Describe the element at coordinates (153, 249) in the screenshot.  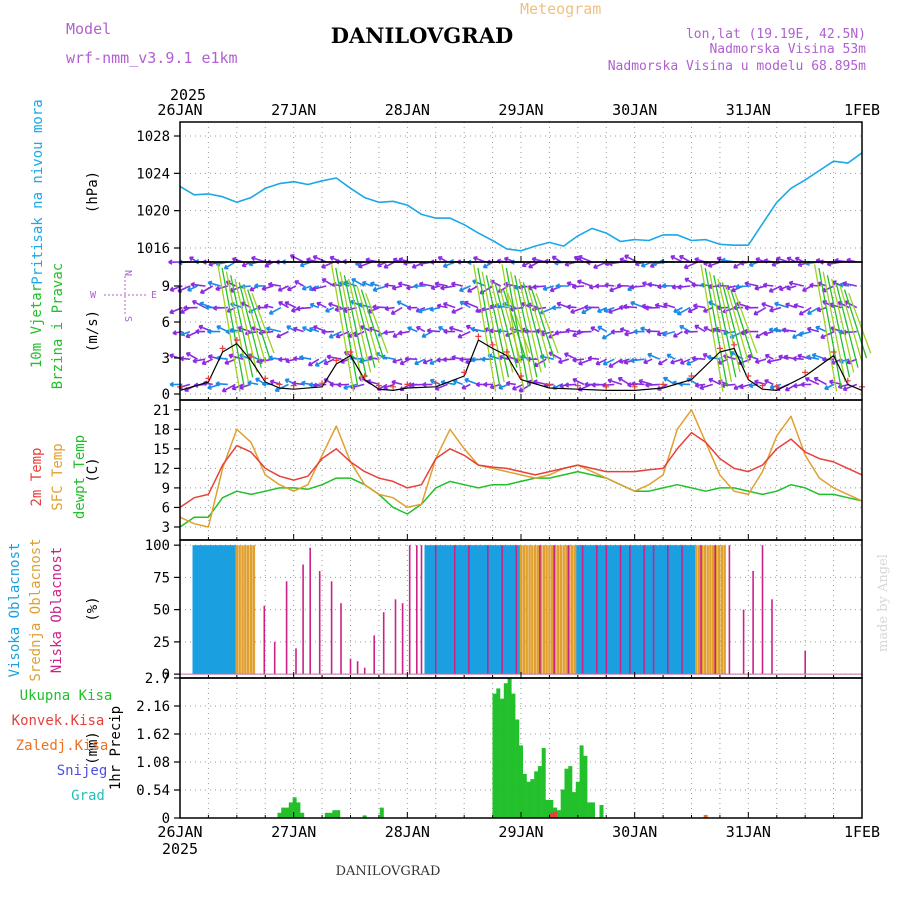
I see `y-tick-label: 1016` at that location.